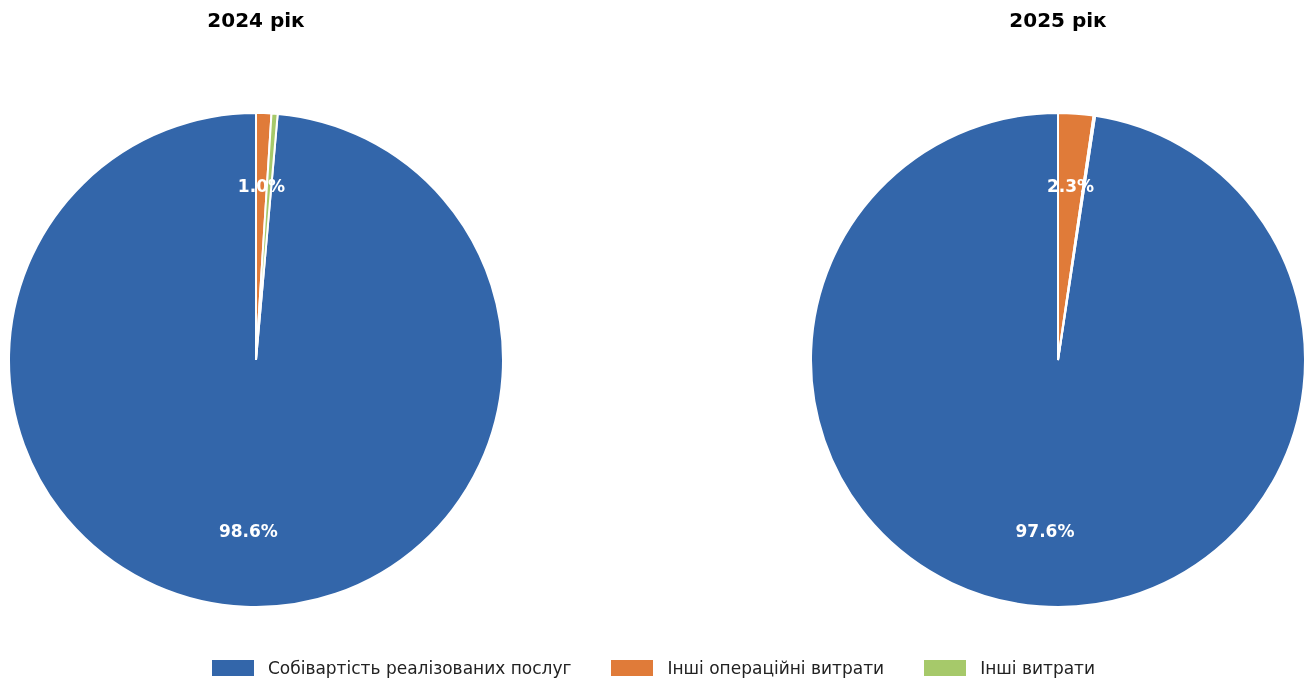 The image size is (1307, 682). What do you see at coordinates (1038, 668) in the screenshot?
I see `legend-label: Інші витрати` at bounding box center [1038, 668].